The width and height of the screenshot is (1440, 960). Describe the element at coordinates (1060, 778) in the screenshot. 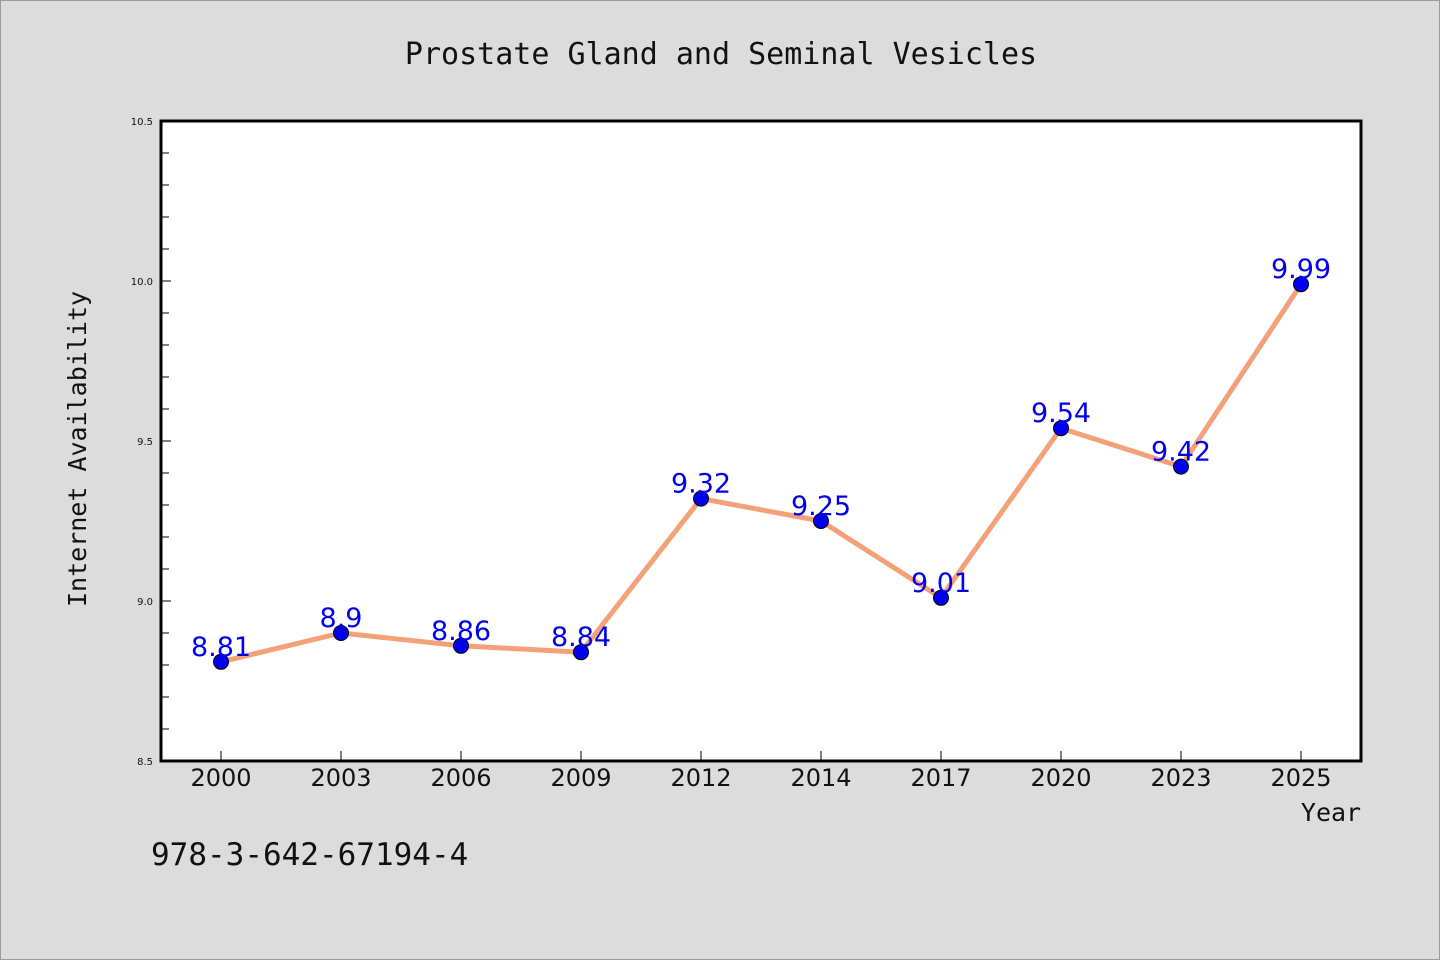

I see `x-tick-label: 2020` at that location.